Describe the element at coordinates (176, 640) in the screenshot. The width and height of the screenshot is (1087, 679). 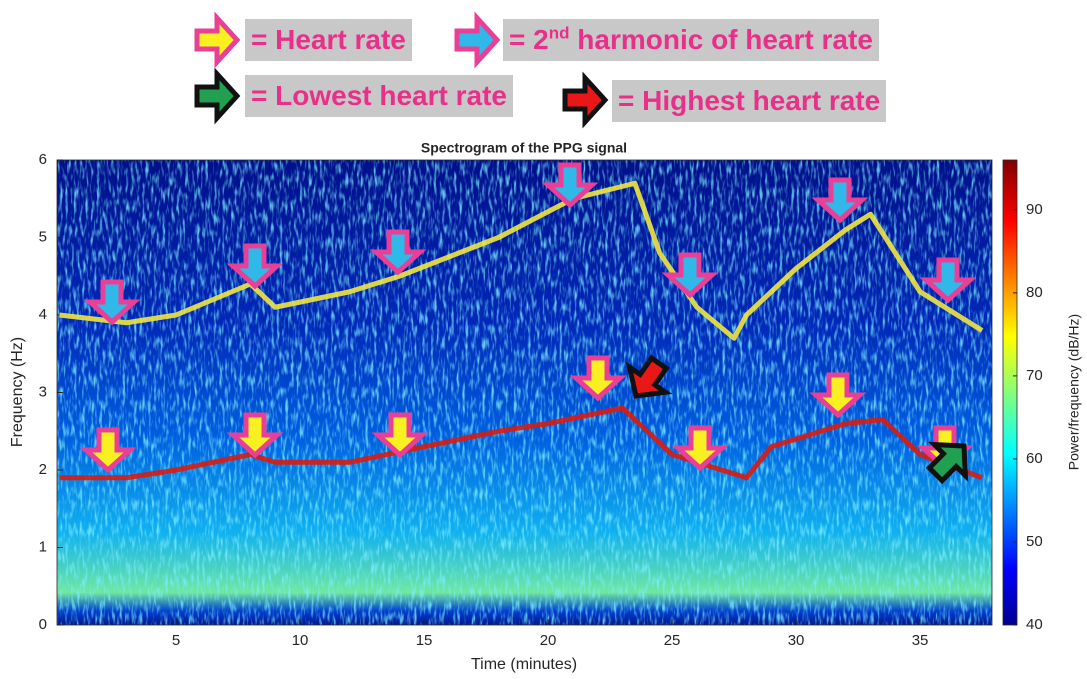
I see `x-tick-label: 5` at that location.